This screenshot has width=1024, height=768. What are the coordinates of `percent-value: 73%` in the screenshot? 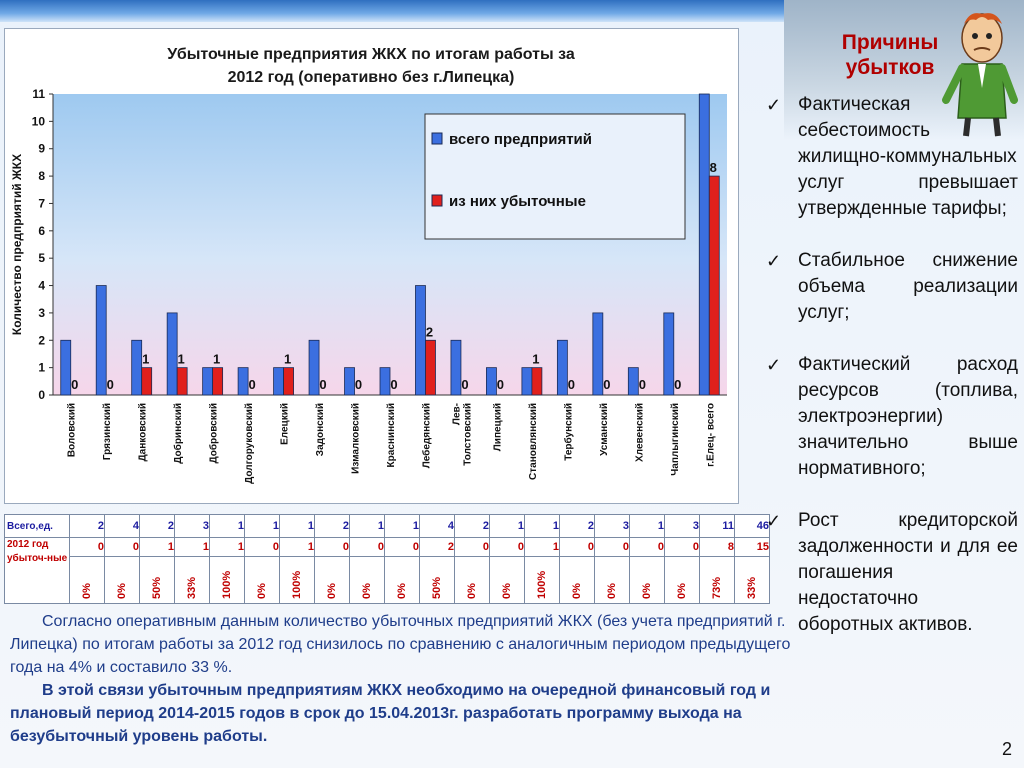 It's located at (717, 587).